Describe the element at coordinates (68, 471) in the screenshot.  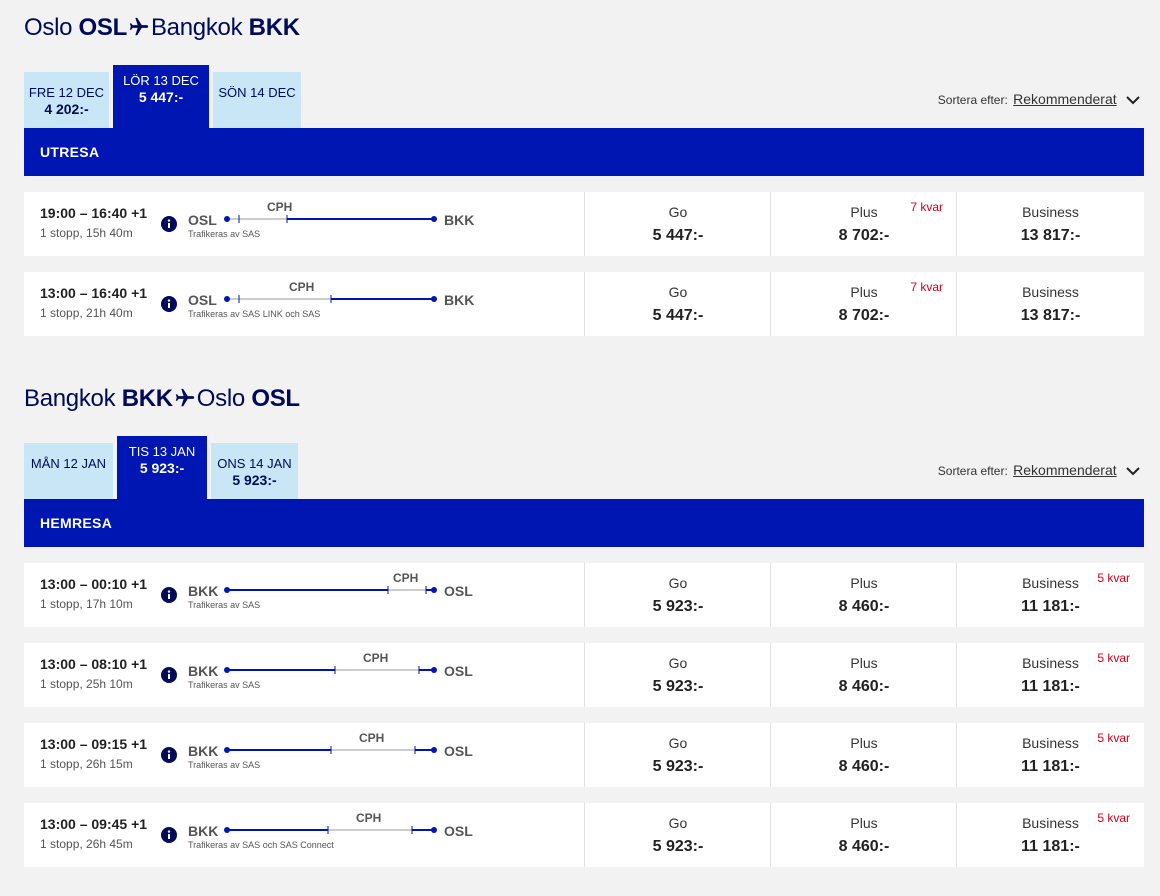
I see `tab-date-man-12-jan: MÅN 12 JAN` at that location.